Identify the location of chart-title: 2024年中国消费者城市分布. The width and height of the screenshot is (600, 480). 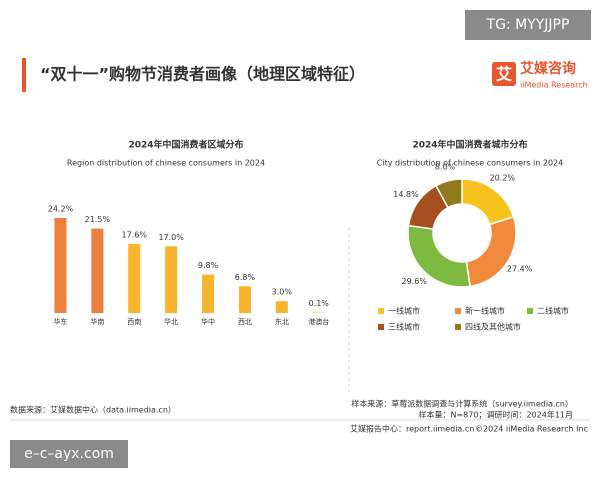
(469, 145).